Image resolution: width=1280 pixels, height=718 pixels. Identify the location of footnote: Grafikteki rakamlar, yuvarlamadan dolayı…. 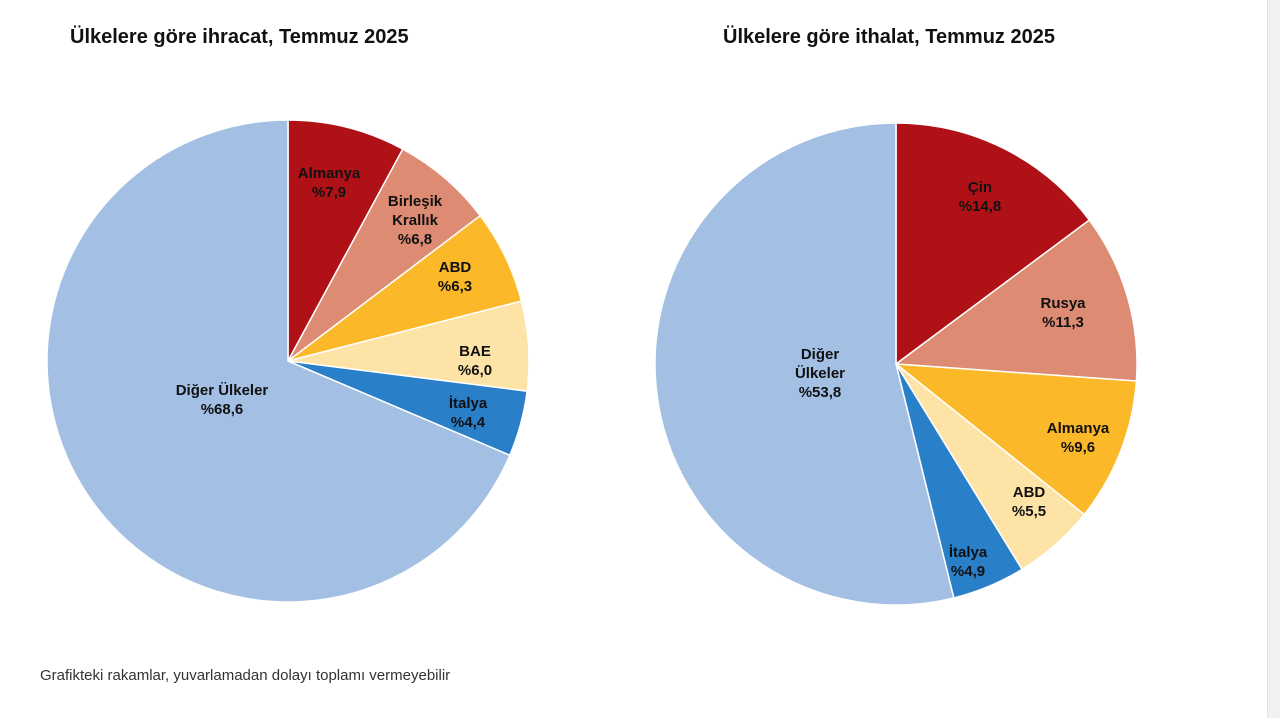
(245, 675).